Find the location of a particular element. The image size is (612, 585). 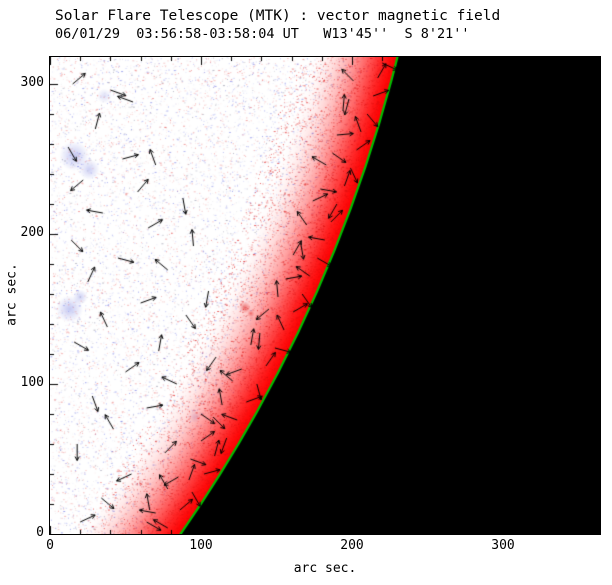

y-tick-label: 200 is located at coordinates (32, 232).